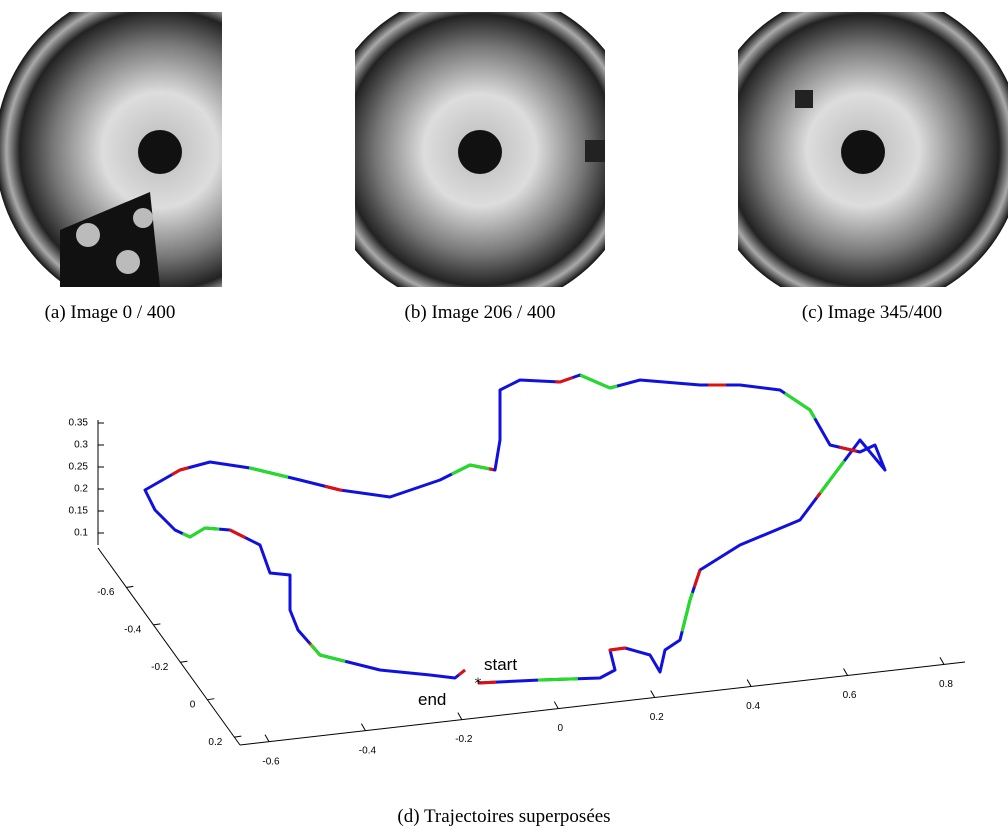 Image resolution: width=1008 pixels, height=833 pixels. Describe the element at coordinates (111, 149) in the screenshot. I see `image-a` at that location.